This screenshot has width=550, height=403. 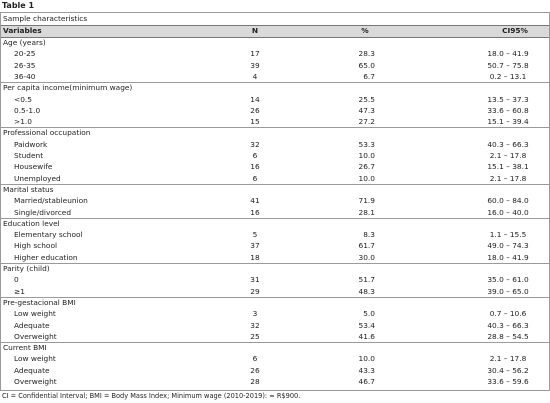 I want to click on cell-ci: 33.6 – 60.8, so click(x=508, y=110).